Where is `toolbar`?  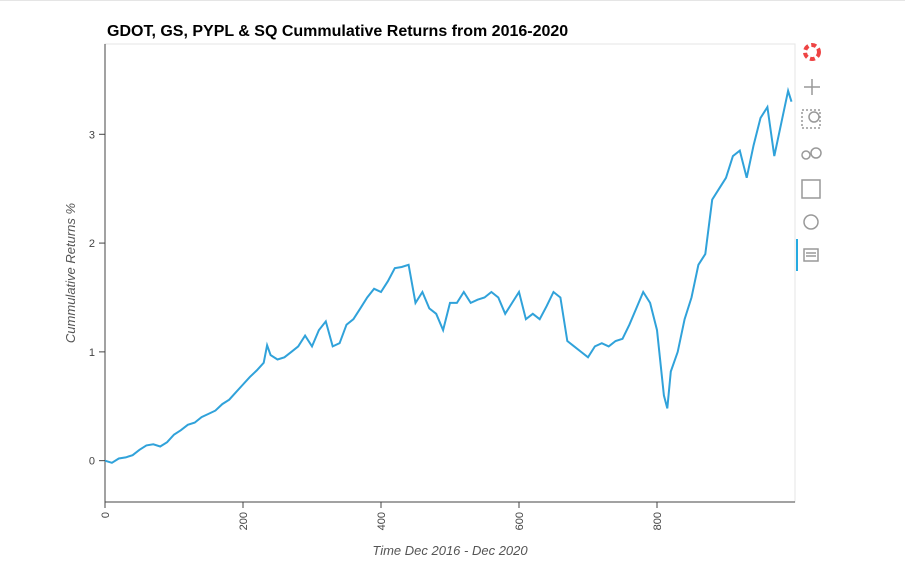 toolbar is located at coordinates (809, 157).